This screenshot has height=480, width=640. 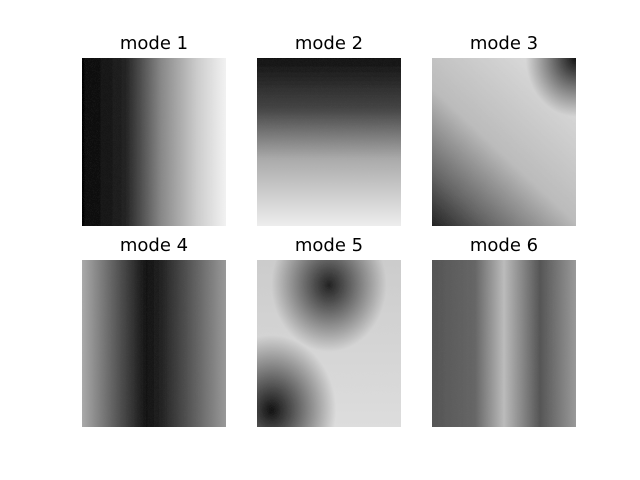 What do you see at coordinates (329, 245) in the screenshot?
I see `panel-title: mode 5` at bounding box center [329, 245].